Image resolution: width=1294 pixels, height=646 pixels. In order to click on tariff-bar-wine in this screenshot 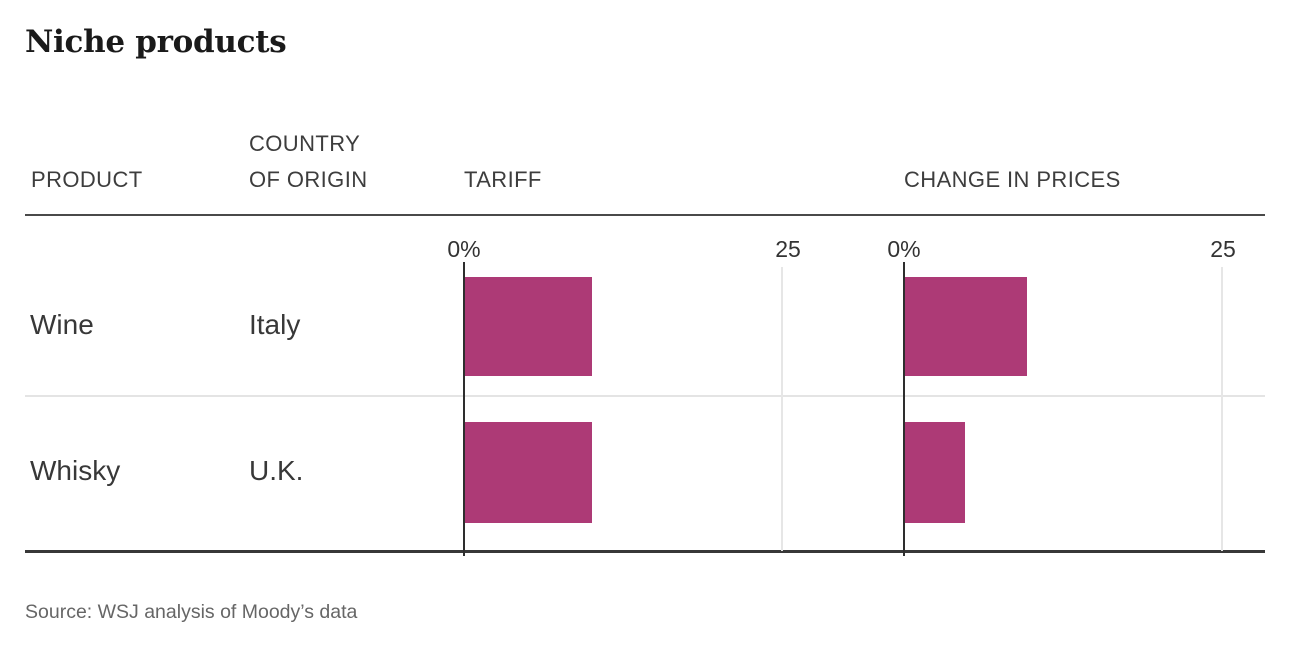, I will do `click(529, 326)`.